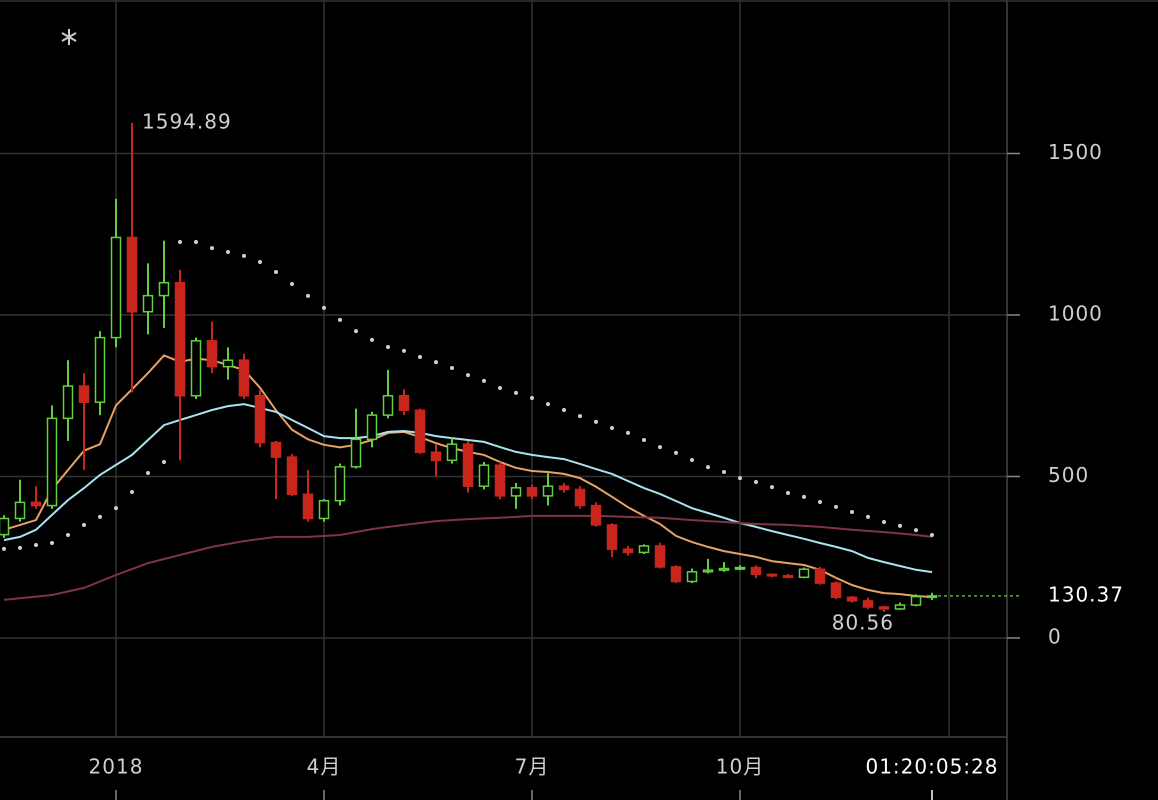  Describe the element at coordinates (532, 767) in the screenshot. I see `x-tick-label: 7月` at that location.